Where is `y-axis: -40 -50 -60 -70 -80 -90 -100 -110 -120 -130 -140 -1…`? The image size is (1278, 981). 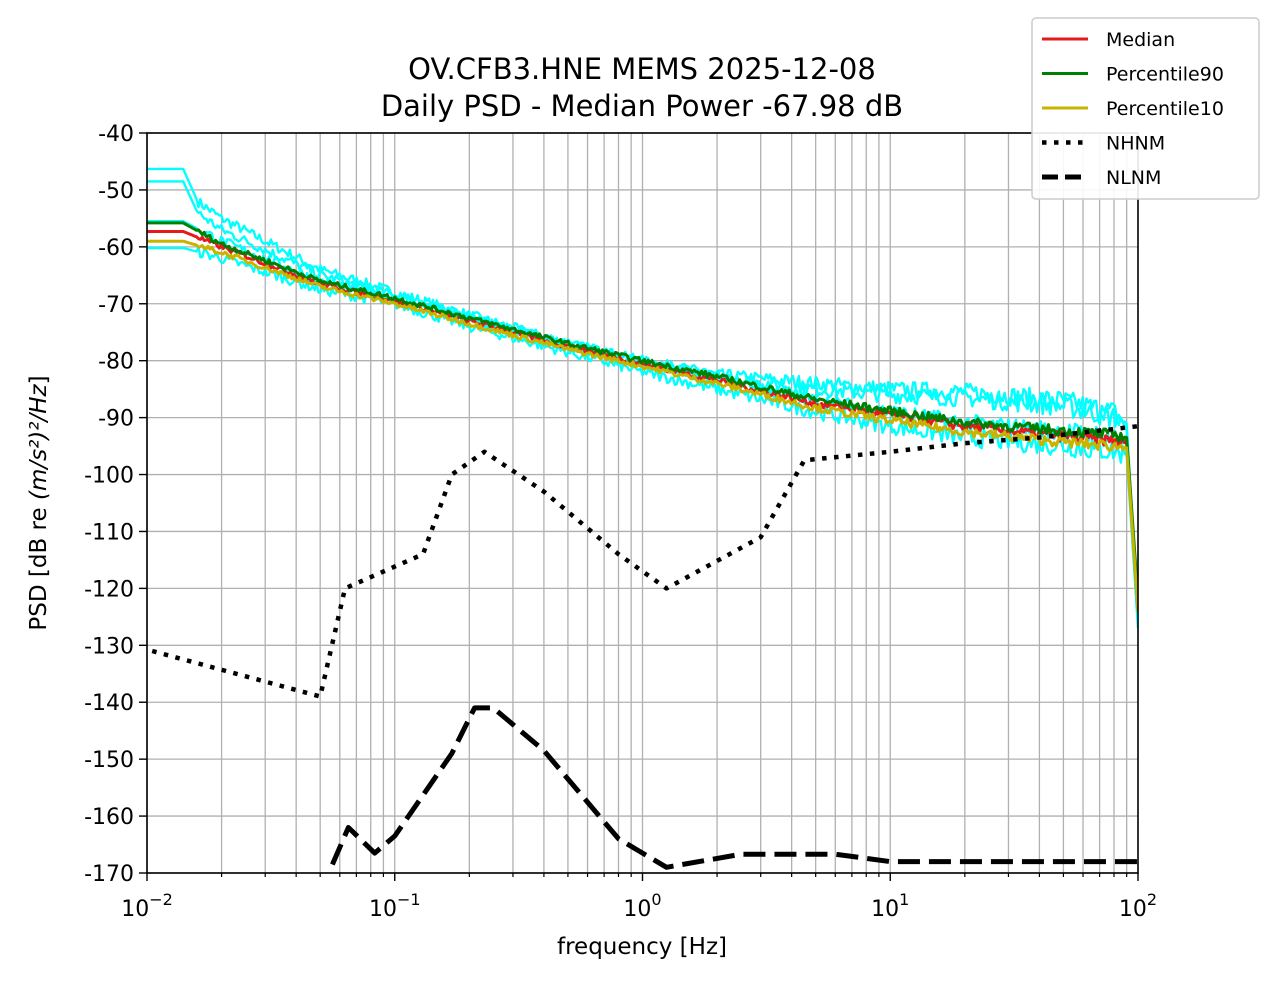
y-axis: -40 -50 -60 -70 -80 -90 -100 -110 -120 -130 -140 -1… is located at coordinates (115, 504).